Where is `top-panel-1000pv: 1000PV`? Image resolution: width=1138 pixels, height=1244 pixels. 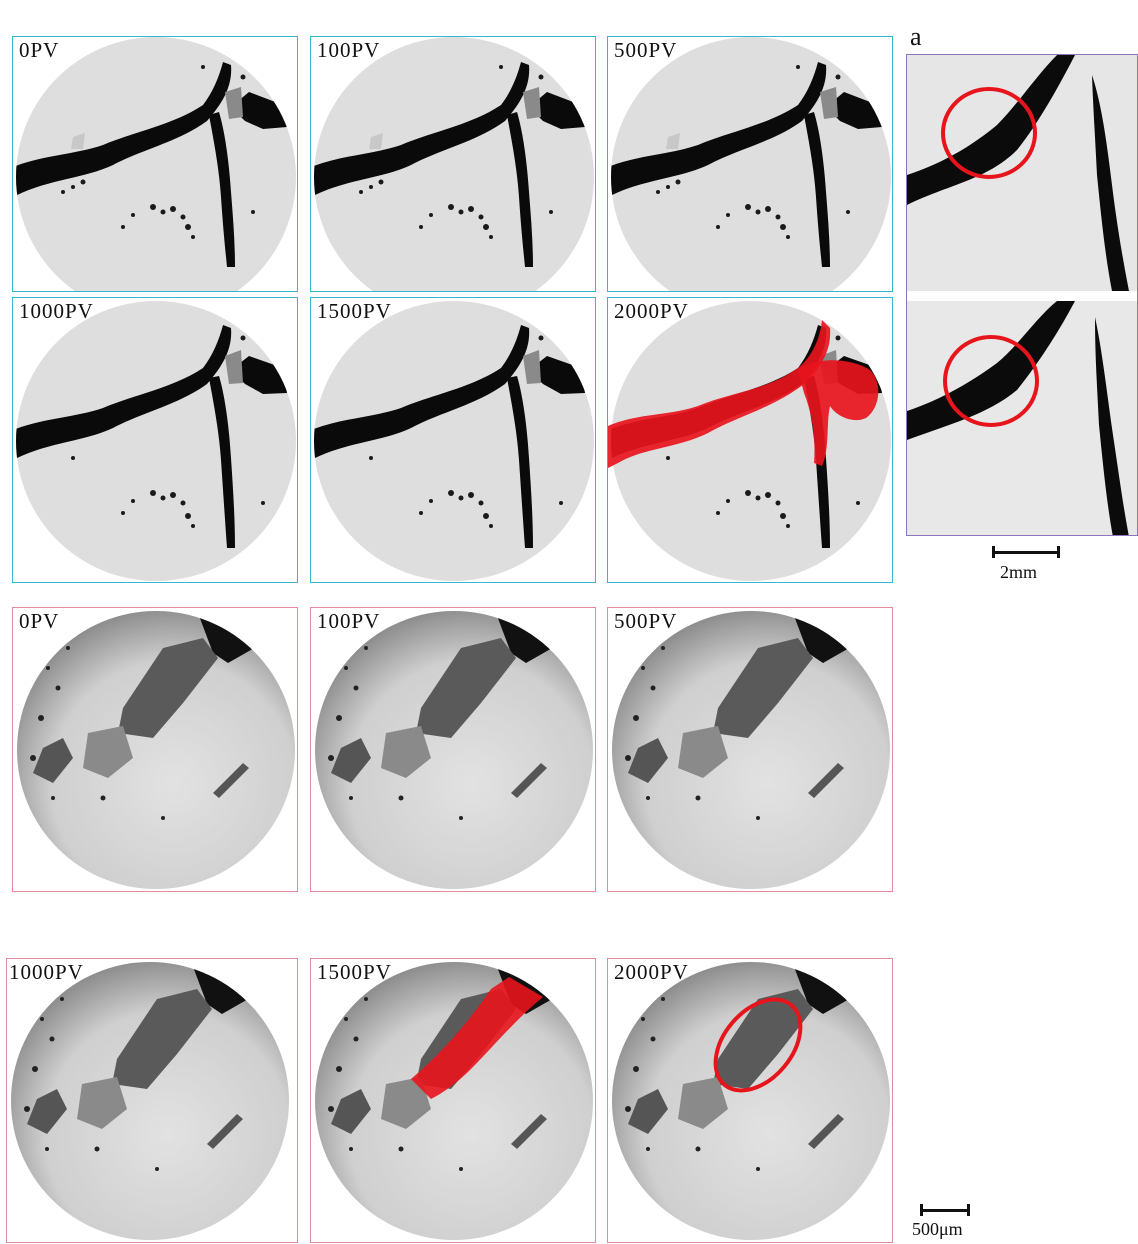
top-panel-1000pv: 1000PV is located at coordinates (155, 440).